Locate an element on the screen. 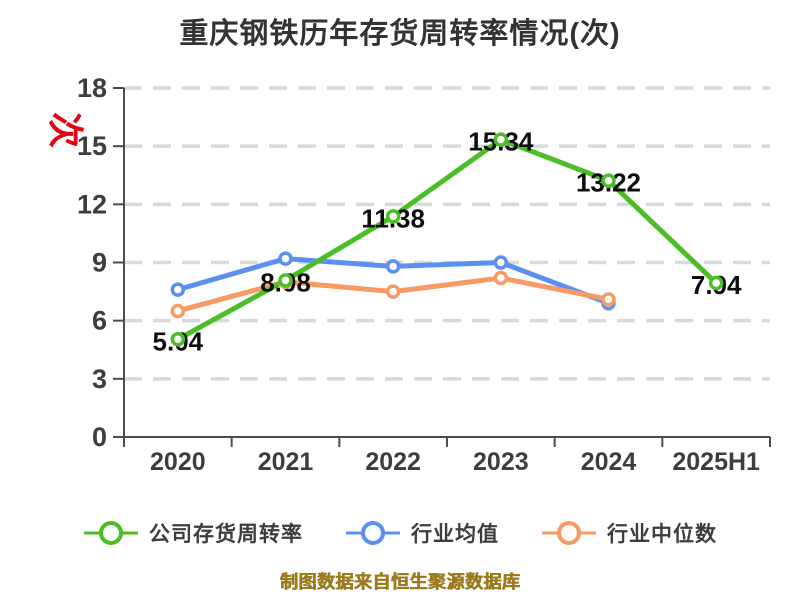 The width and height of the screenshot is (800, 600). x-tick-label: 2023 is located at coordinates (501, 462).